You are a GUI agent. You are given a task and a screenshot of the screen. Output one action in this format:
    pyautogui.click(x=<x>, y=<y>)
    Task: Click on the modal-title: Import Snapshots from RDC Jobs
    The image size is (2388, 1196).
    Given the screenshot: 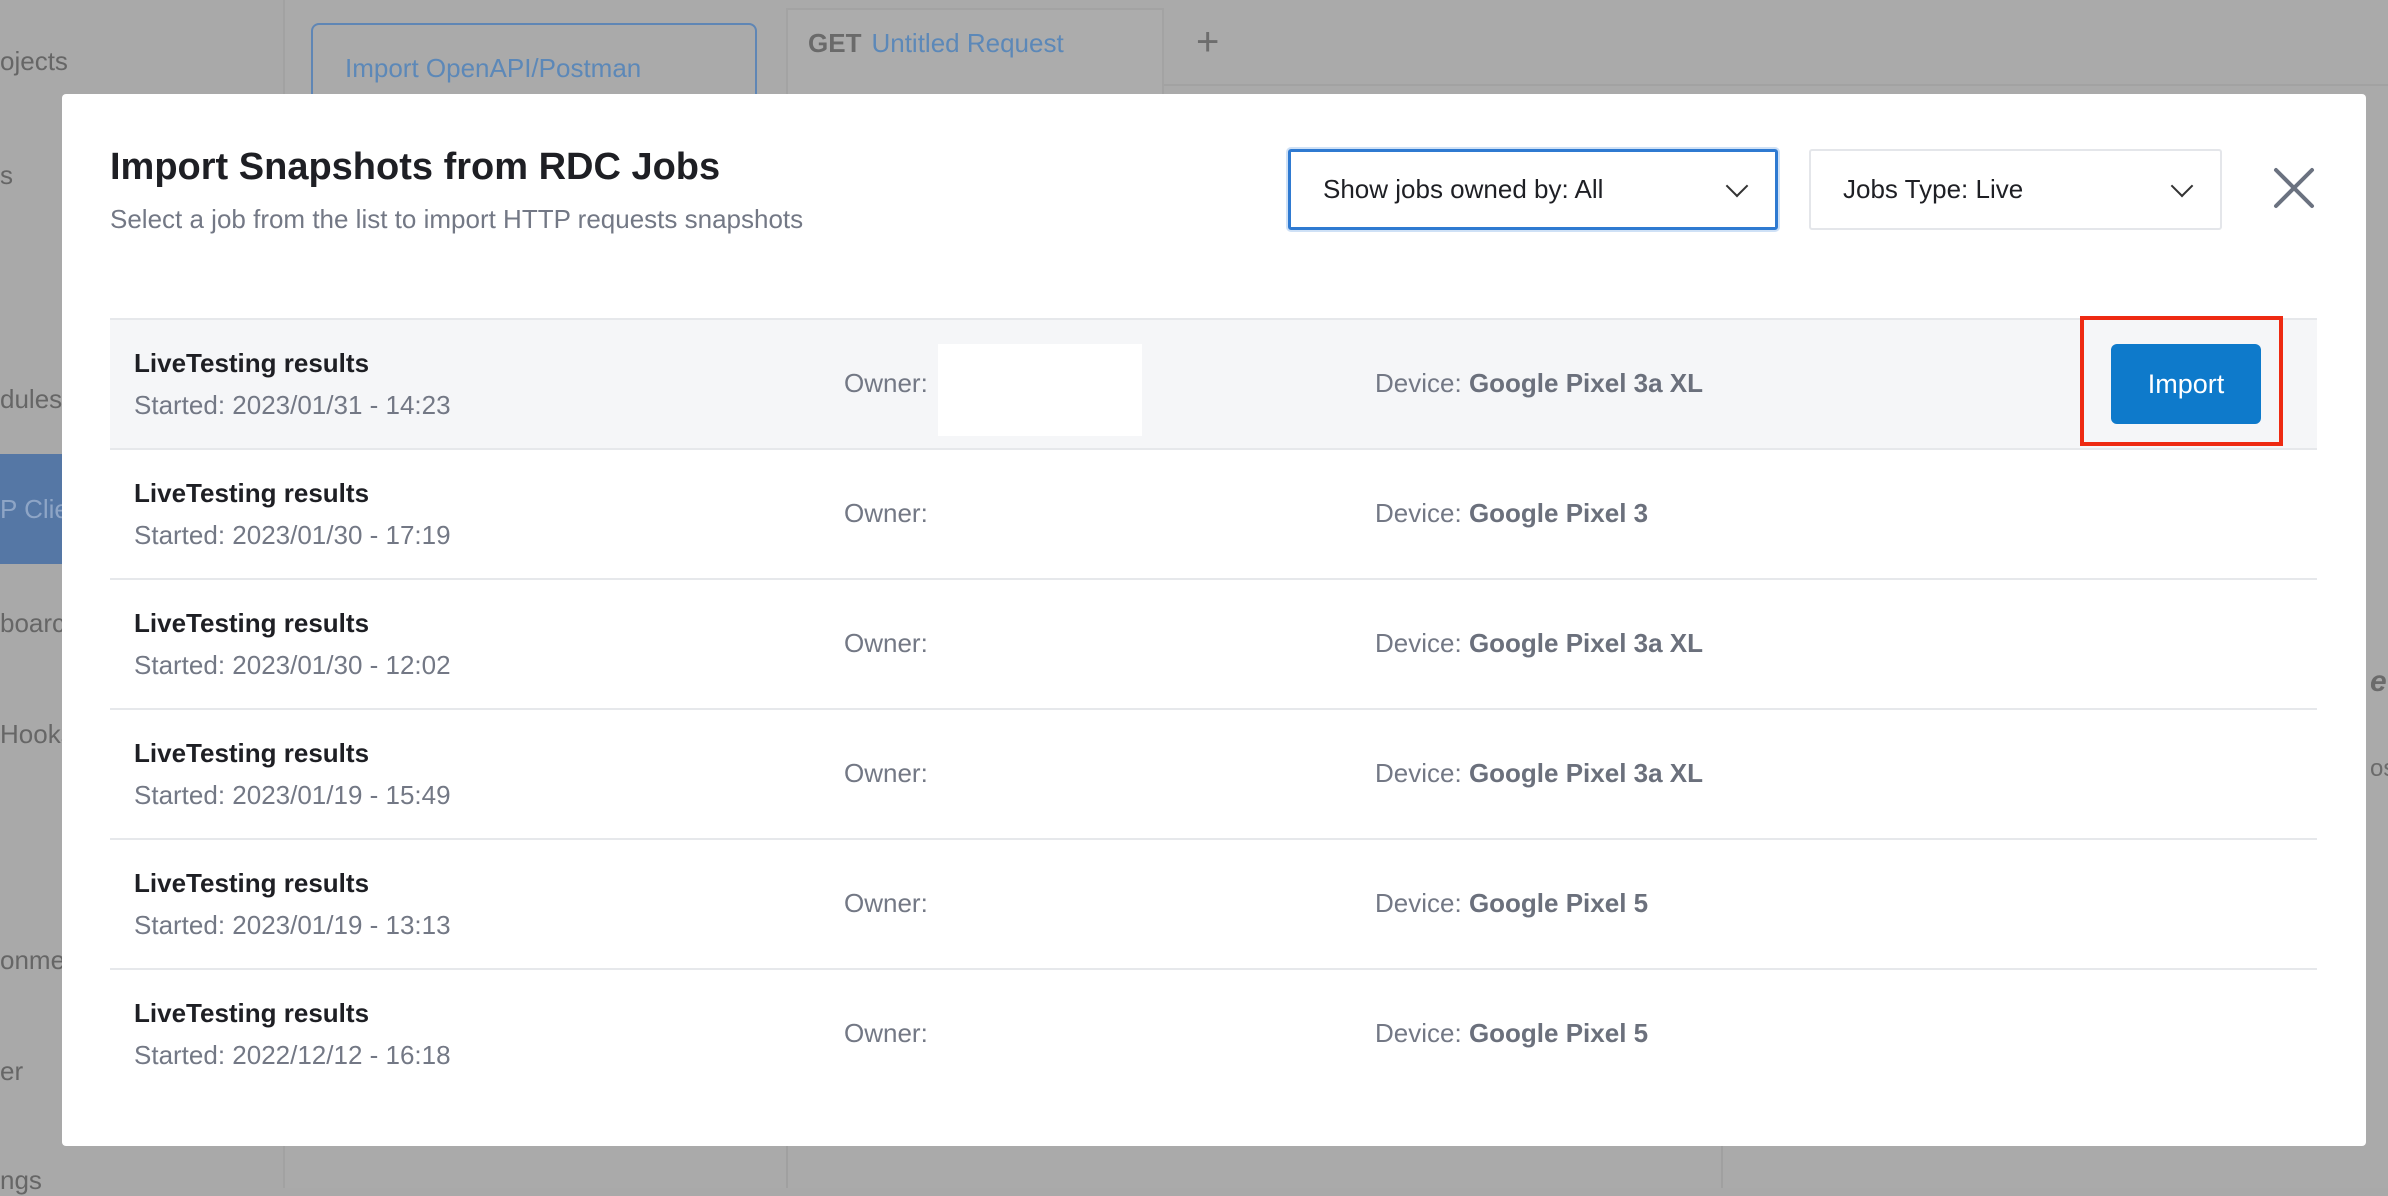 What is the action you would take?
    pyautogui.click(x=415, y=167)
    